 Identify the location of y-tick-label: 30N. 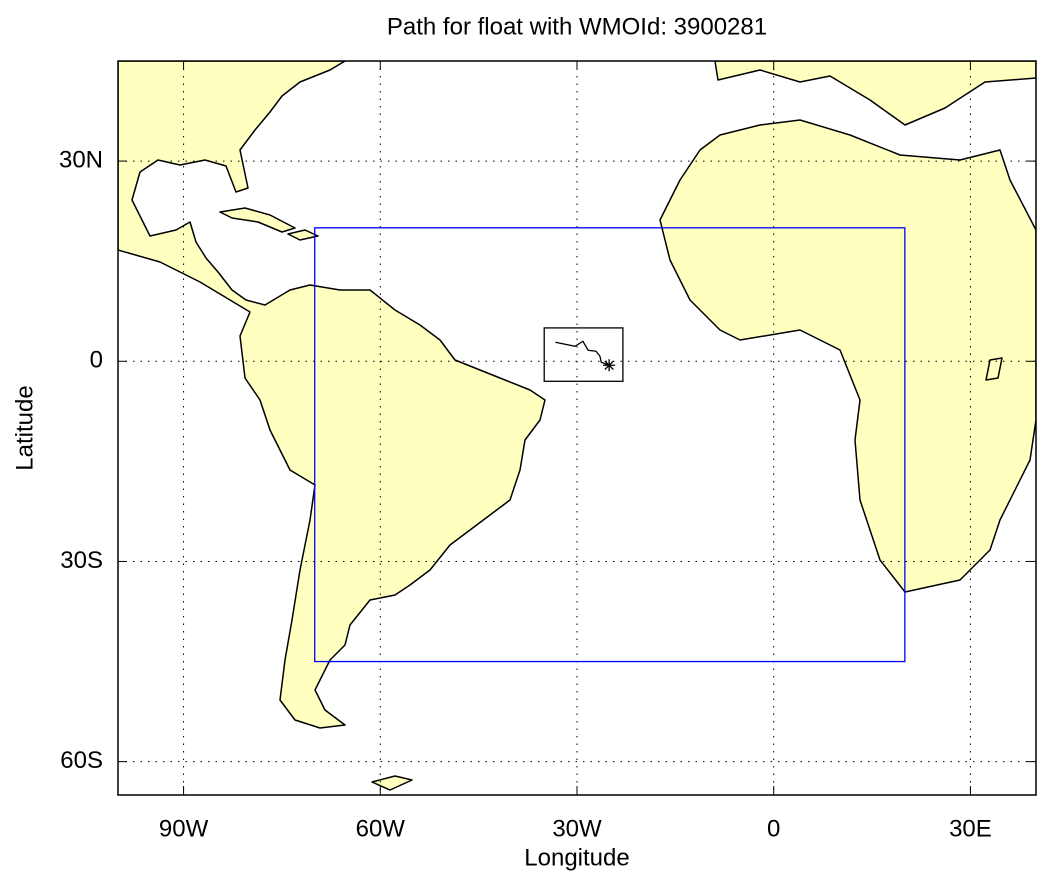
(81, 159).